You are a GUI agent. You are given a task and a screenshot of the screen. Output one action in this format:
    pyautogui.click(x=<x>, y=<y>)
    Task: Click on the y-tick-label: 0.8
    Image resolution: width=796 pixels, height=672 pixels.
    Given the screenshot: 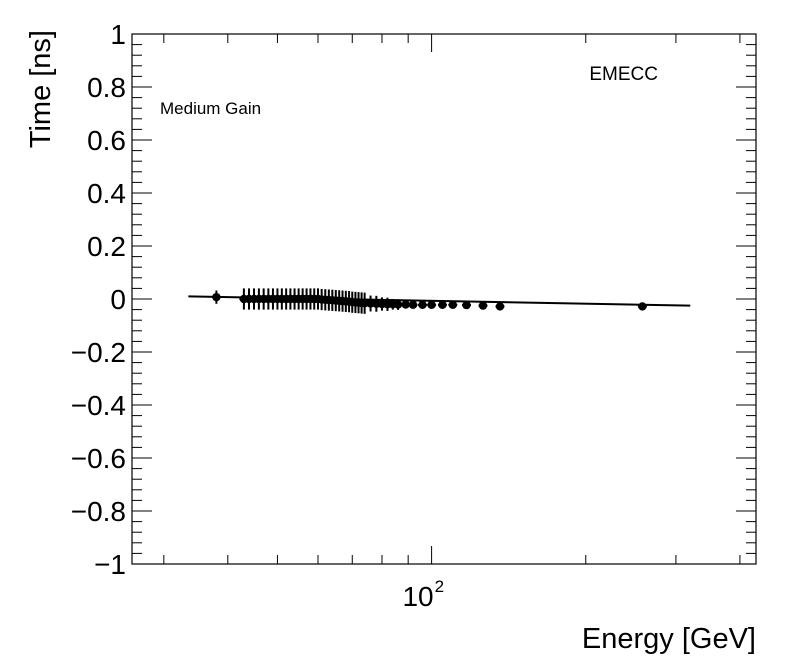 What is the action you would take?
    pyautogui.click(x=106, y=87)
    